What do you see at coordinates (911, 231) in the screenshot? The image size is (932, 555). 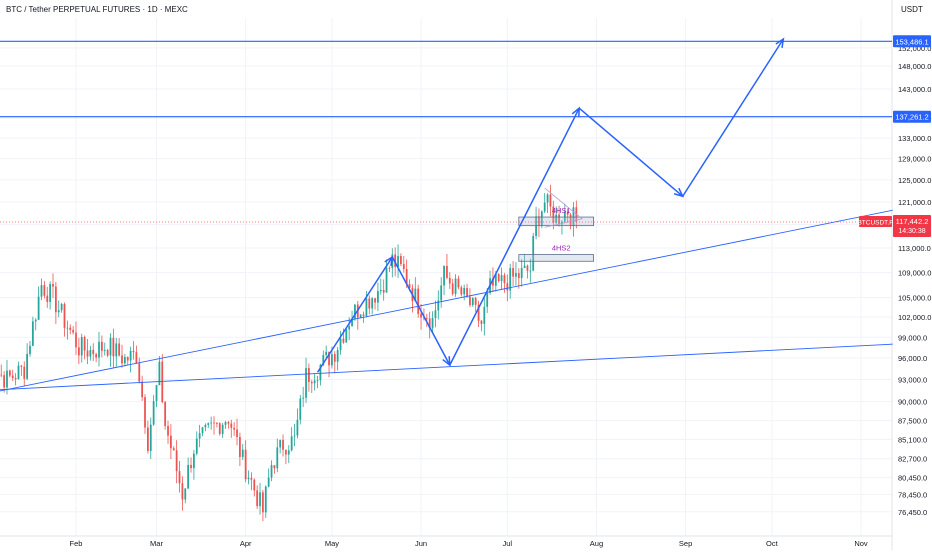 I see `countdown-label: 14:30:38` at bounding box center [911, 231].